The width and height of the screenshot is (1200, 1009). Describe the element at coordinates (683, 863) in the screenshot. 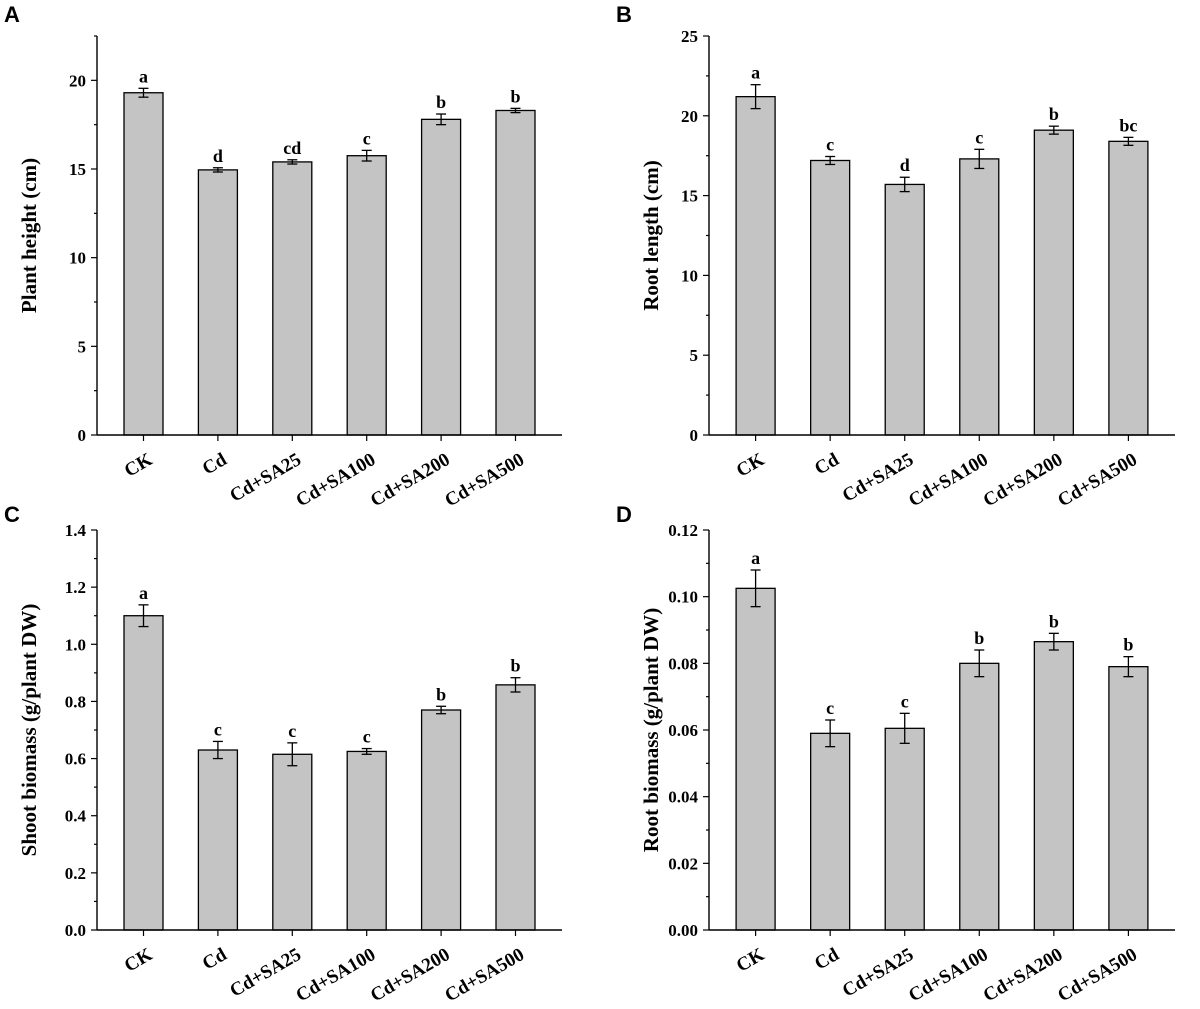

I see `y-tick-label: 0.02` at that location.